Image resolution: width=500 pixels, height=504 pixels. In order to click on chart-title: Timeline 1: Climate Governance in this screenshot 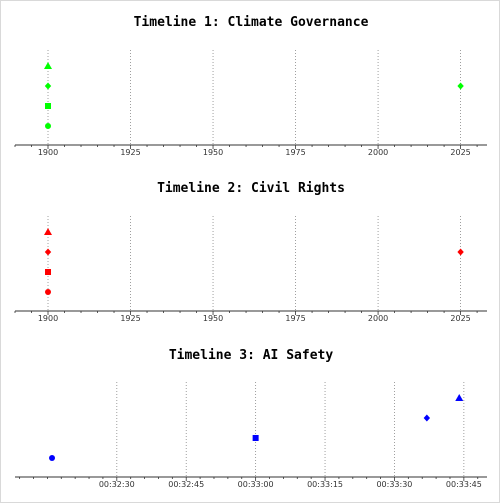, I will do `click(251, 22)`.